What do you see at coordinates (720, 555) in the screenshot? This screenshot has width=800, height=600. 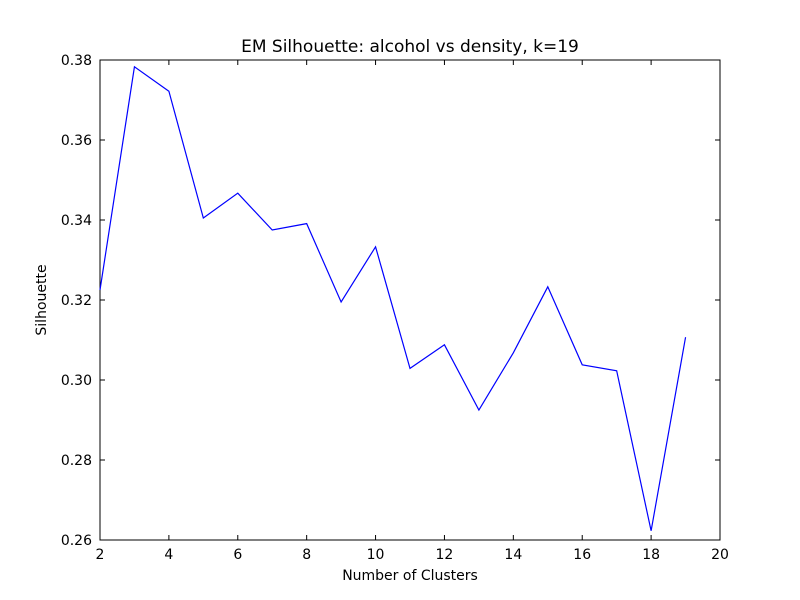 I see `x-tick-label: 20` at bounding box center [720, 555].